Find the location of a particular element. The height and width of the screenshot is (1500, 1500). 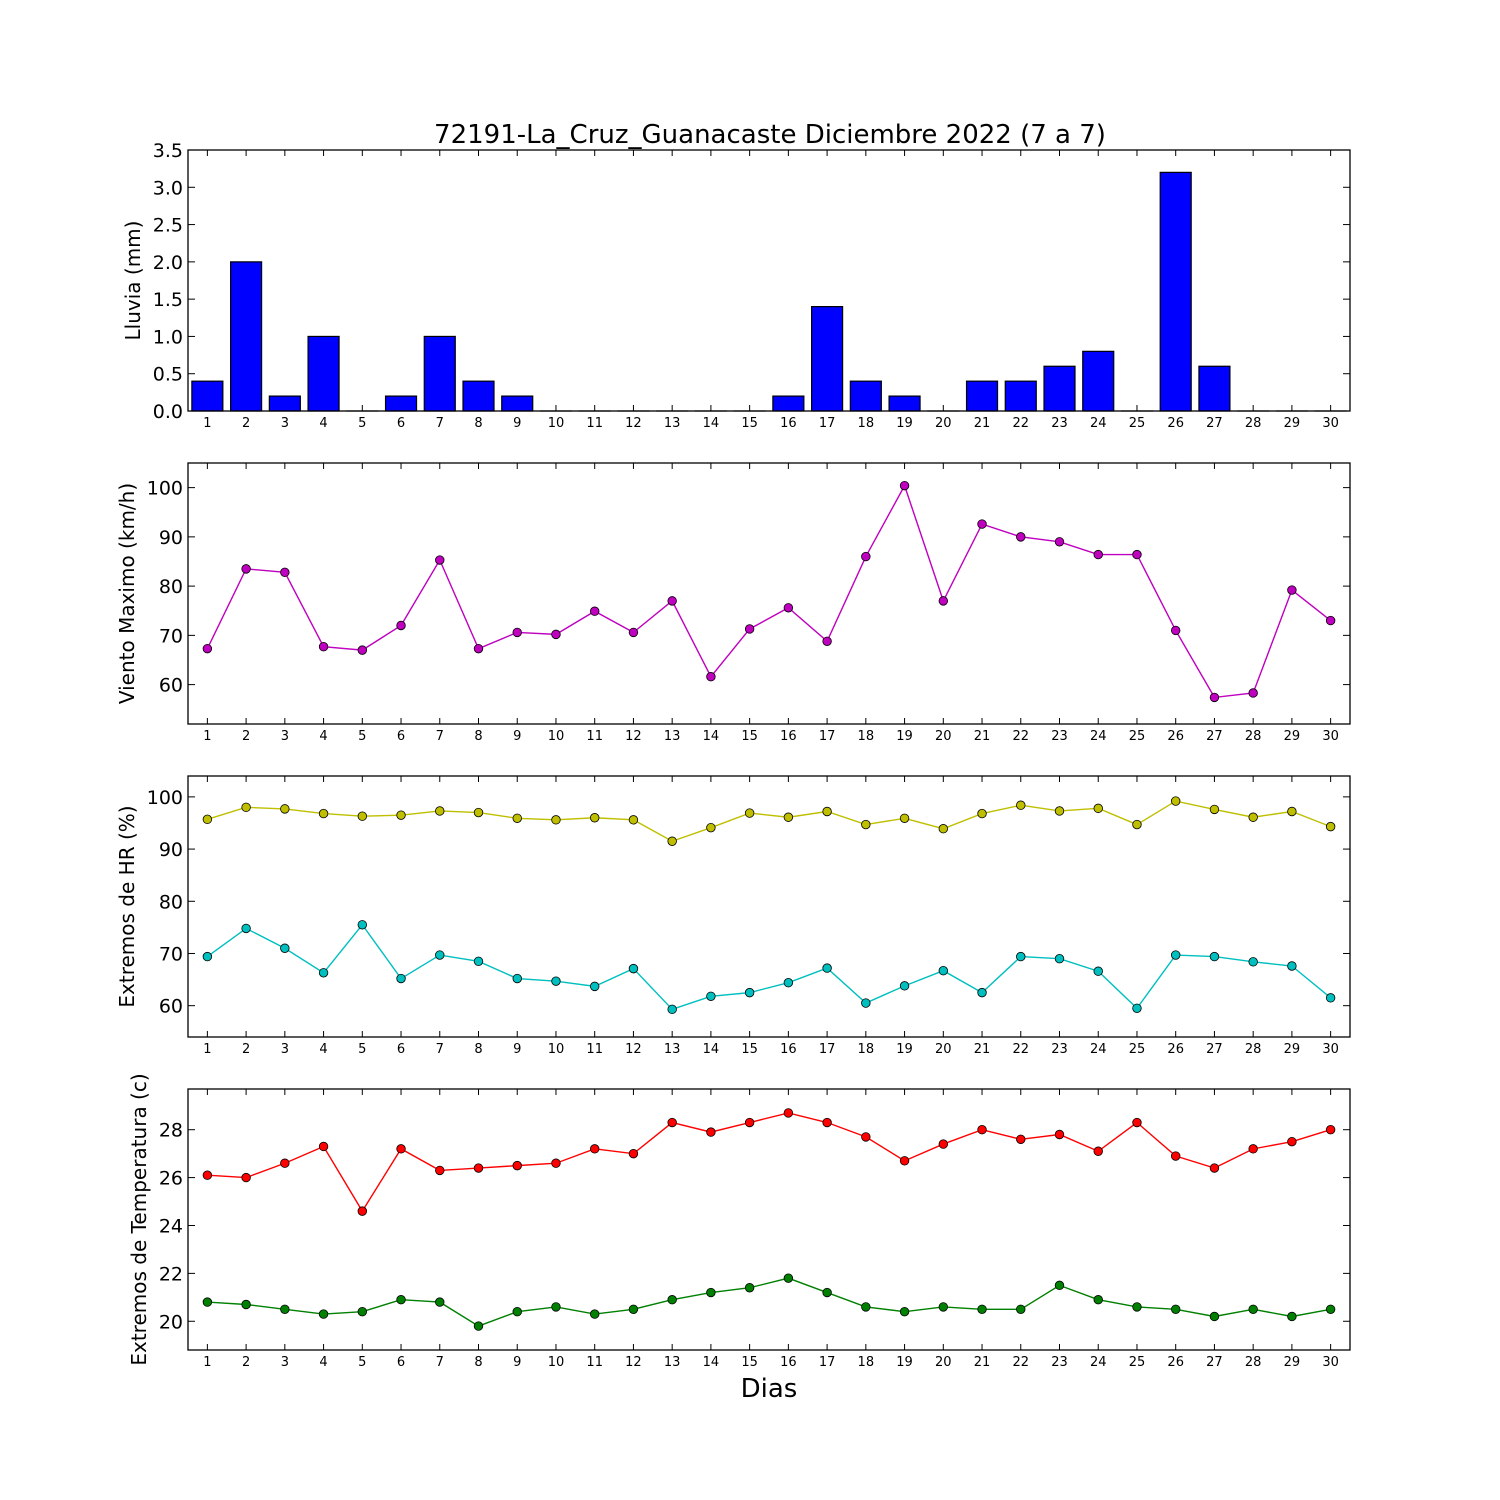

x-tick-label: 9 is located at coordinates (517, 736).